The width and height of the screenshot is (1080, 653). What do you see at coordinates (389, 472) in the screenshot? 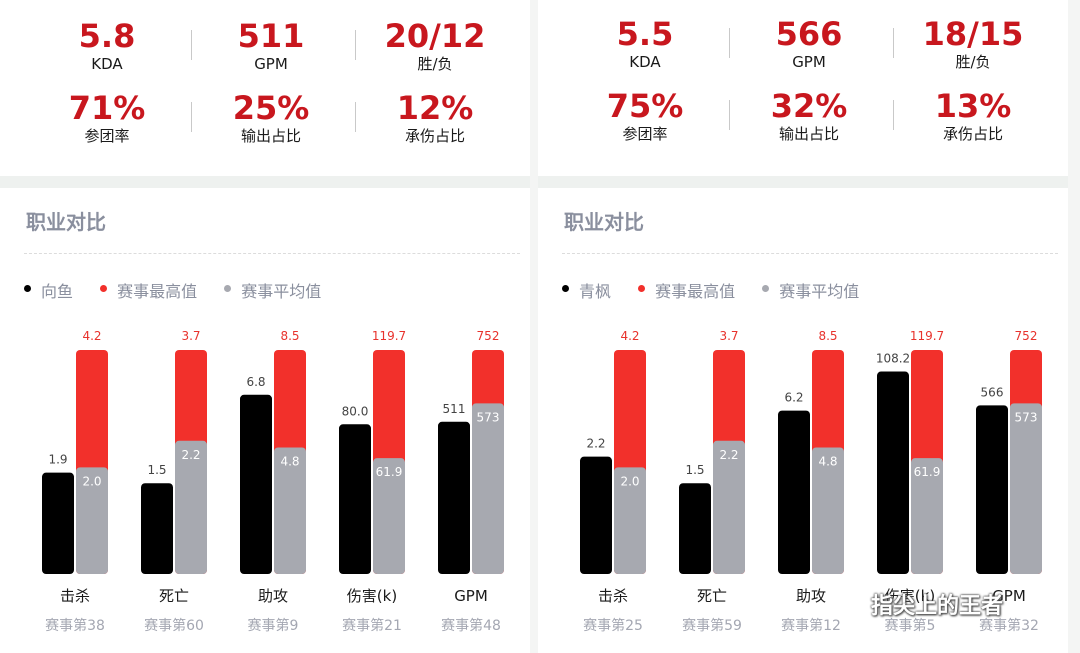
I see `bar-average-label: 61.9` at bounding box center [389, 472].